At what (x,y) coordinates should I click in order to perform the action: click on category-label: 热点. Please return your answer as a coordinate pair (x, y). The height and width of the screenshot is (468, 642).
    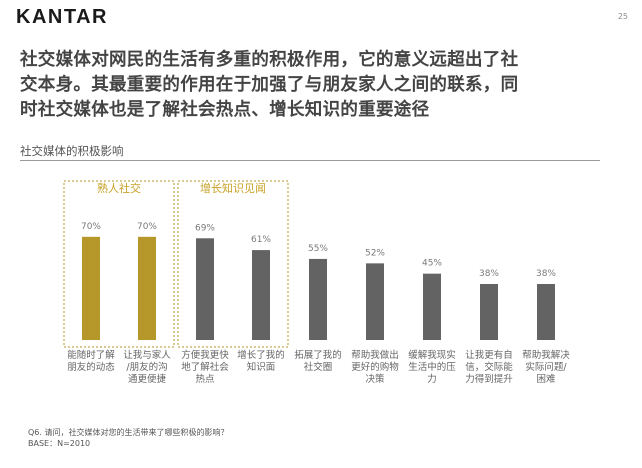
    Looking at the image, I should click on (205, 379).